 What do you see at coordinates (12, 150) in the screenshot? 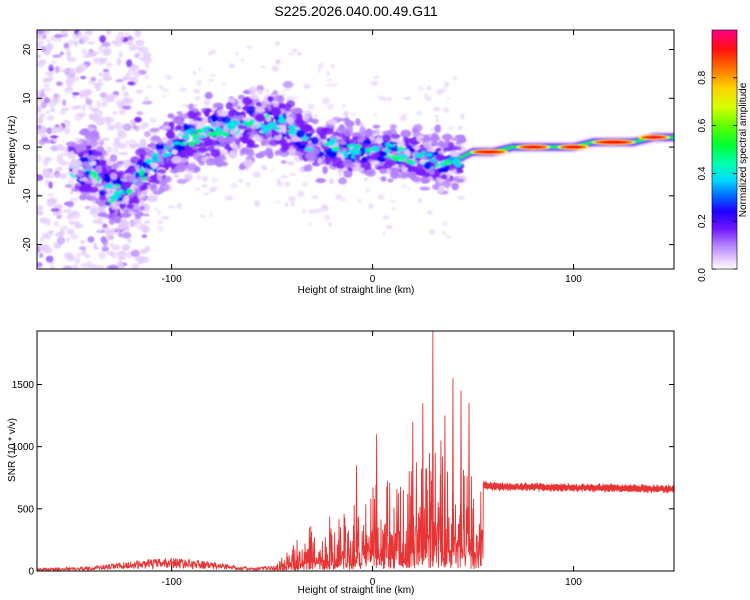
I see `spectrogram-y-label: Frequency (Hz)` at bounding box center [12, 150].